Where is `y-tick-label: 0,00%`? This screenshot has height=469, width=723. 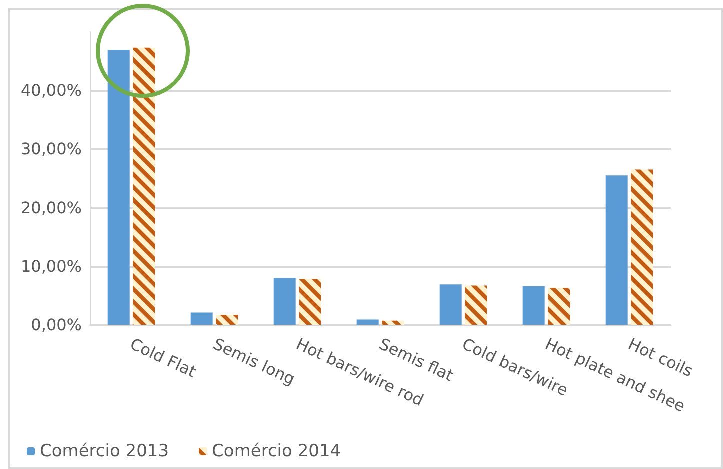
y-tick-label: 0,00% is located at coordinates (56, 325).